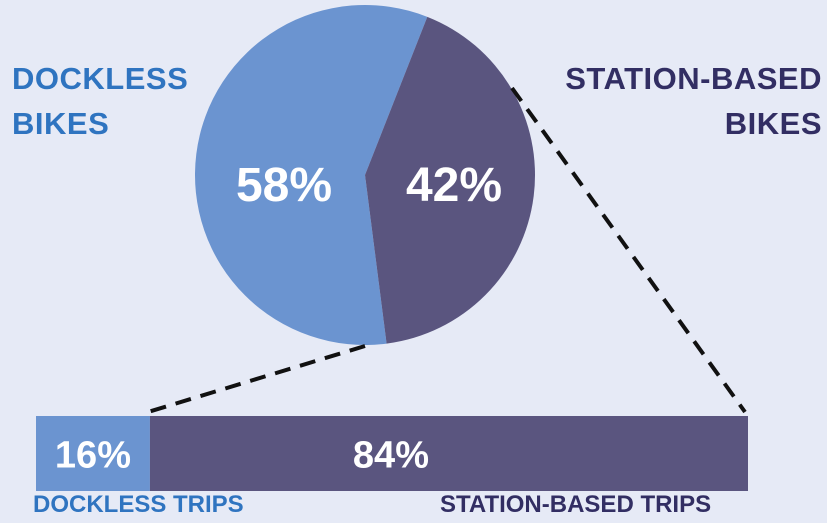  Describe the element at coordinates (449, 453) in the screenshot. I see `bar-segment-station` at that location.